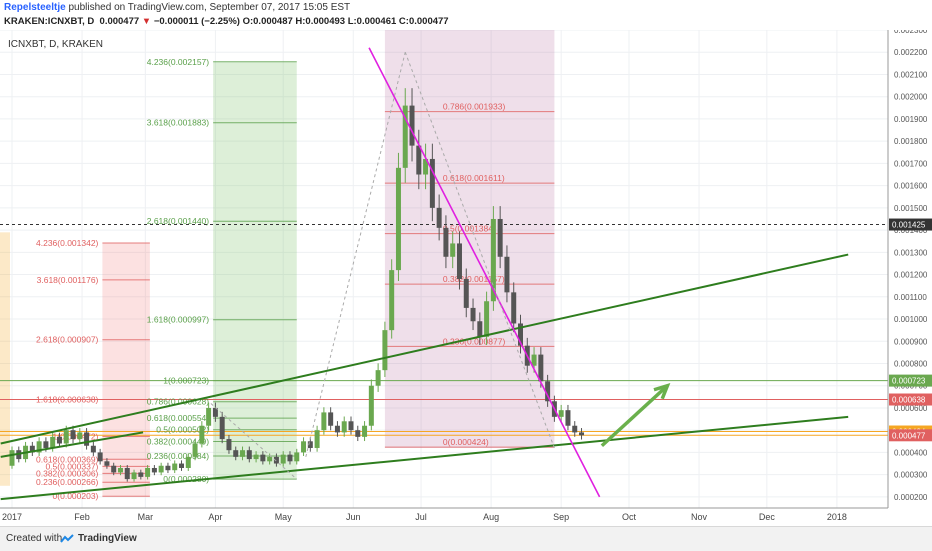 The image size is (932, 551). Describe the element at coordinates (911, 163) in the screenshot. I see `y-tick-label: 0.001700` at that location.